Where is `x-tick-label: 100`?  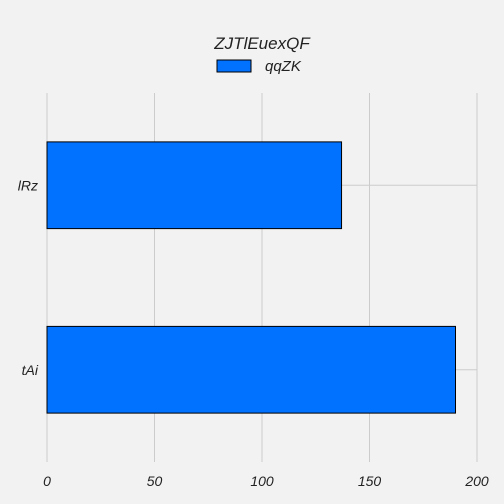 x-tick-label: 100 is located at coordinates (262, 481).